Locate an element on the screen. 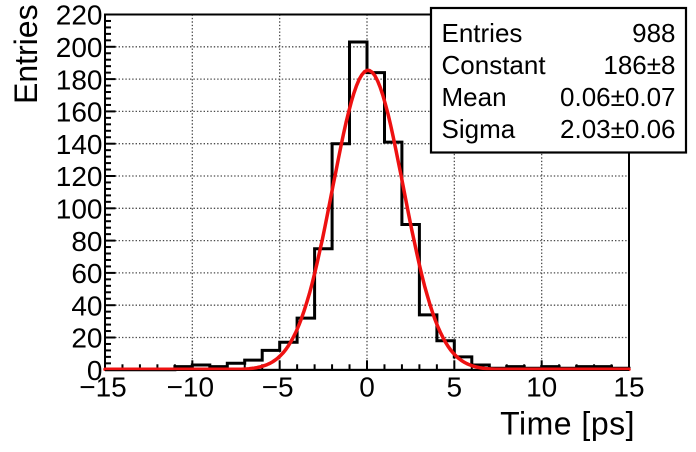  svg-text: 120 is located at coordinates (79, 176).